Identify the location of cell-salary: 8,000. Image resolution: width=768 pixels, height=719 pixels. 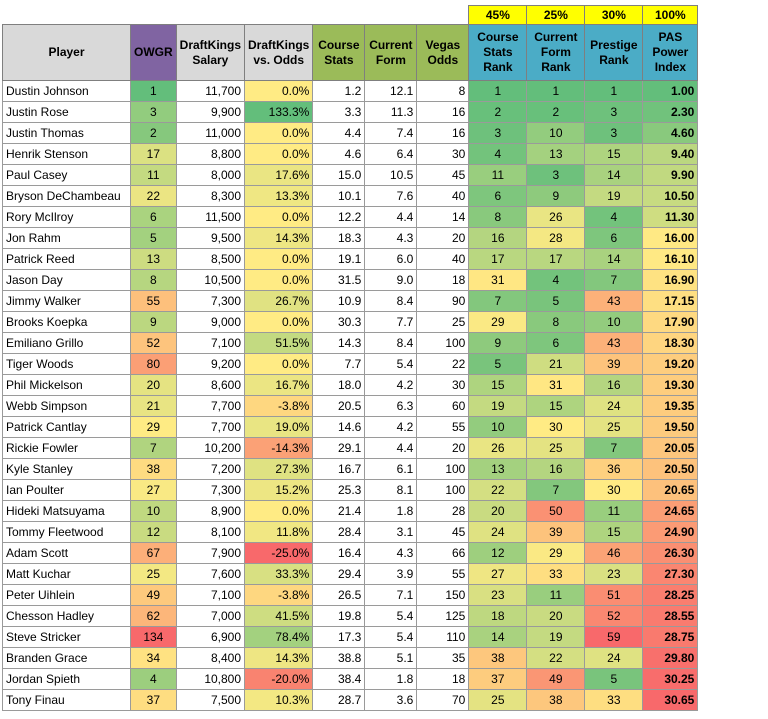
(210, 175).